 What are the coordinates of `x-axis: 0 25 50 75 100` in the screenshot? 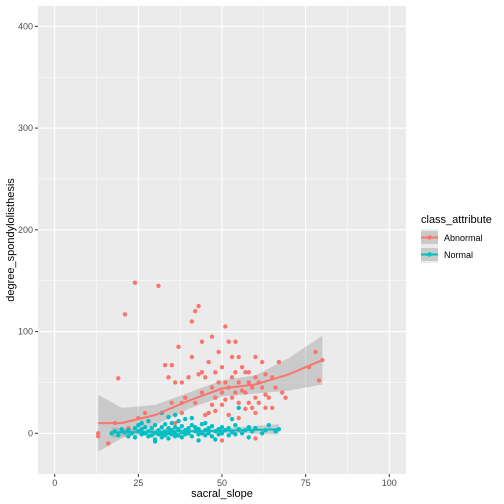 It's located at (224, 481).